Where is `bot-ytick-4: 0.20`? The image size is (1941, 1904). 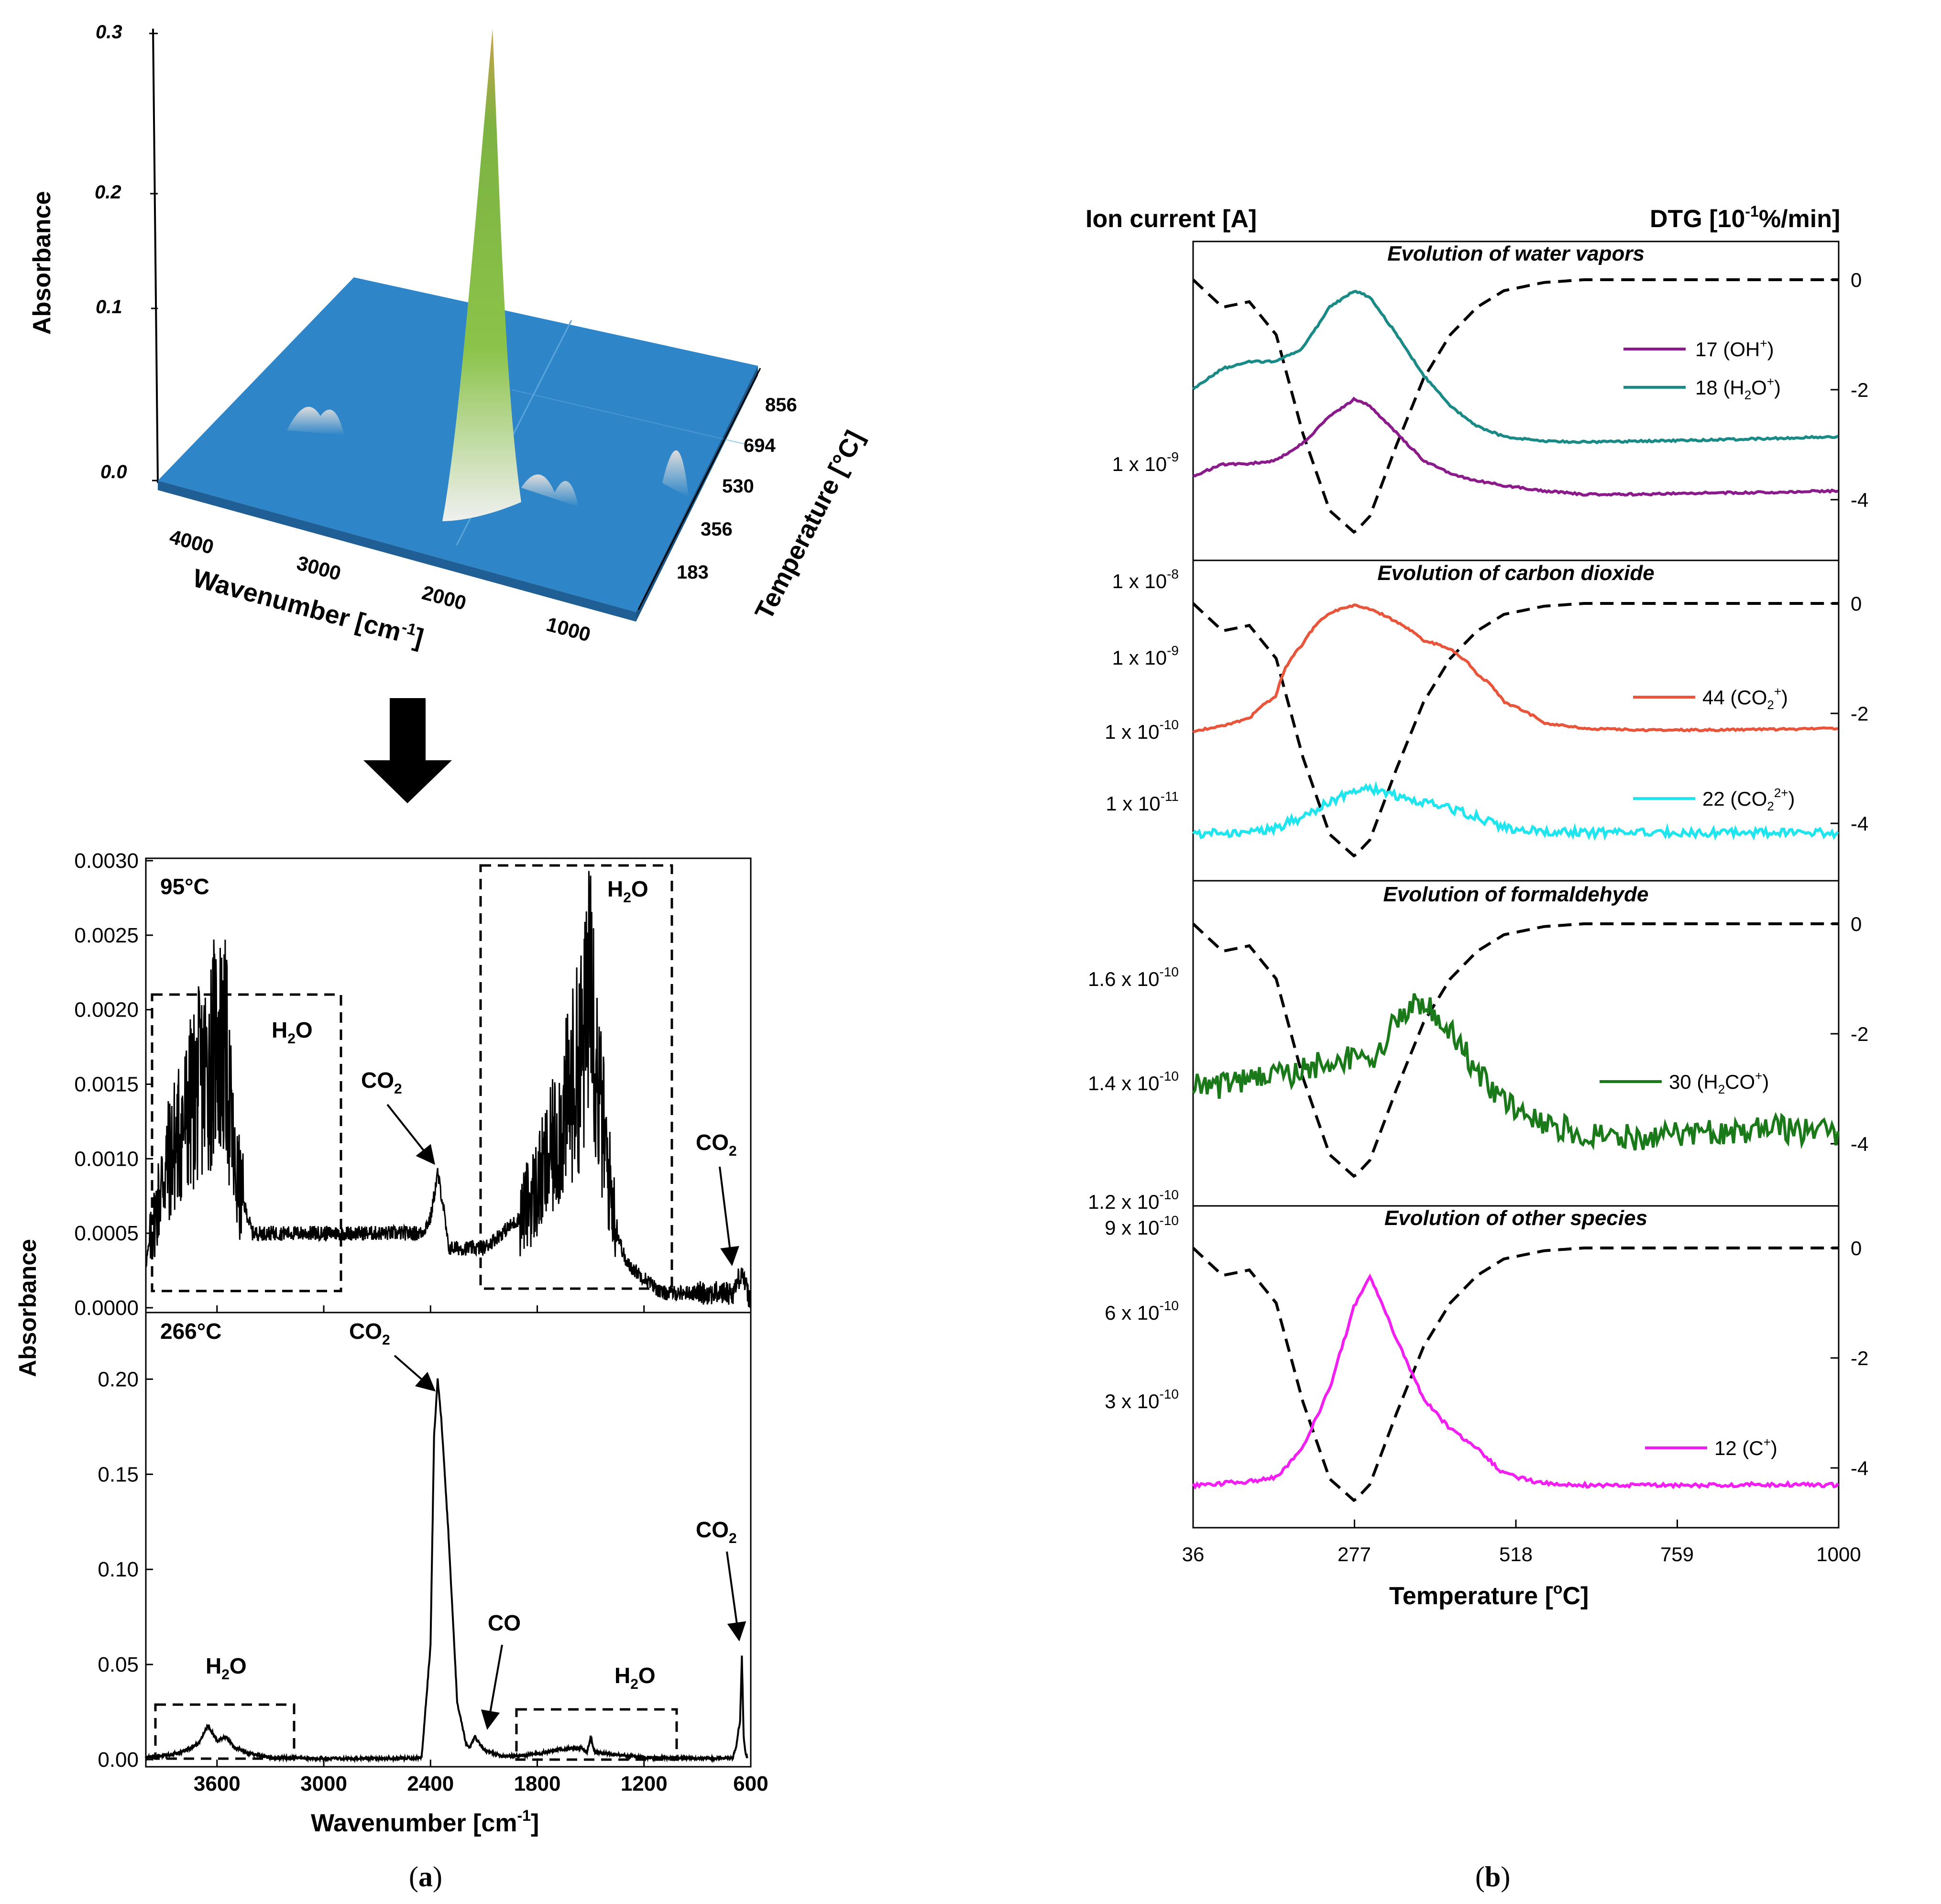 bot-ytick-4: 0.20 is located at coordinates (119, 1380).